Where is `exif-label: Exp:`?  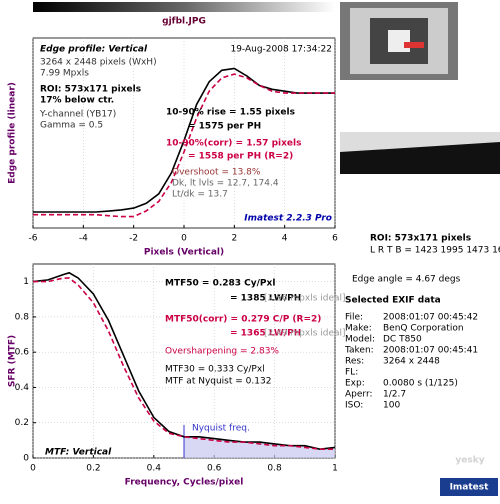
exif-label: Exp: is located at coordinates (355, 384).